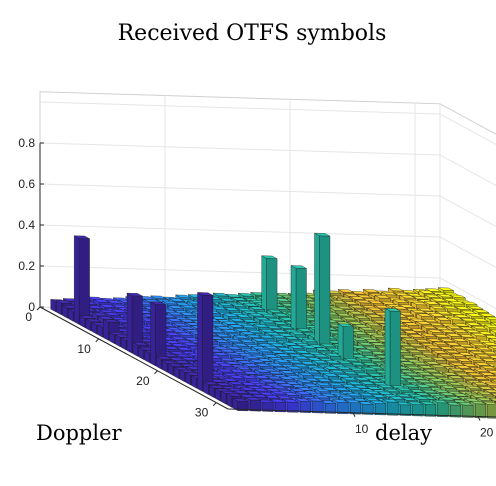 Image resolution: width=496 pixels, height=486 pixels. I want to click on doppler-tick-label: 30, so click(202, 413).